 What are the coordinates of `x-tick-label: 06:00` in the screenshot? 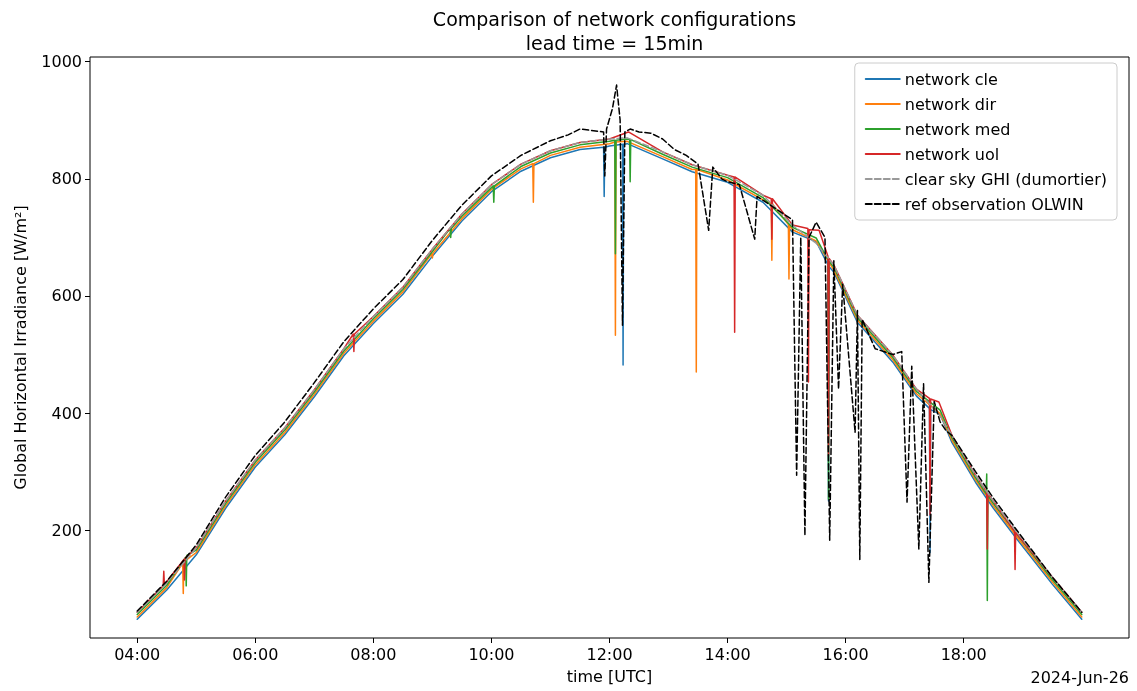 It's located at (255, 654).